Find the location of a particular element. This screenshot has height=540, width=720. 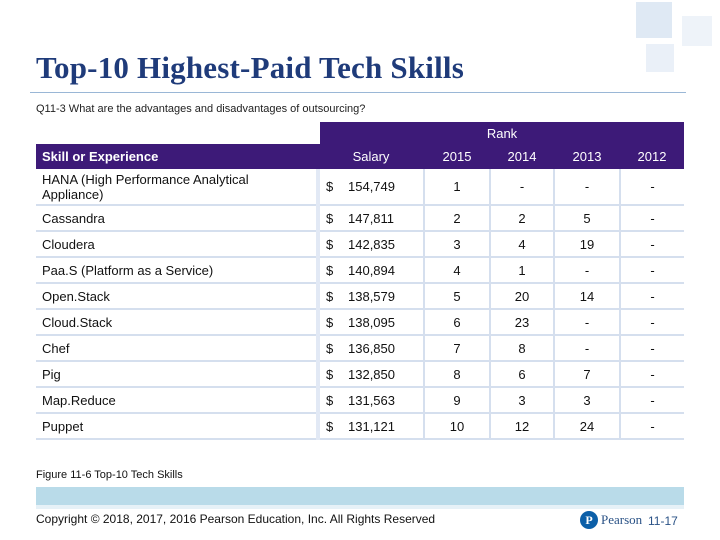

rank-2014-cell: - is located at coordinates (521, 187).